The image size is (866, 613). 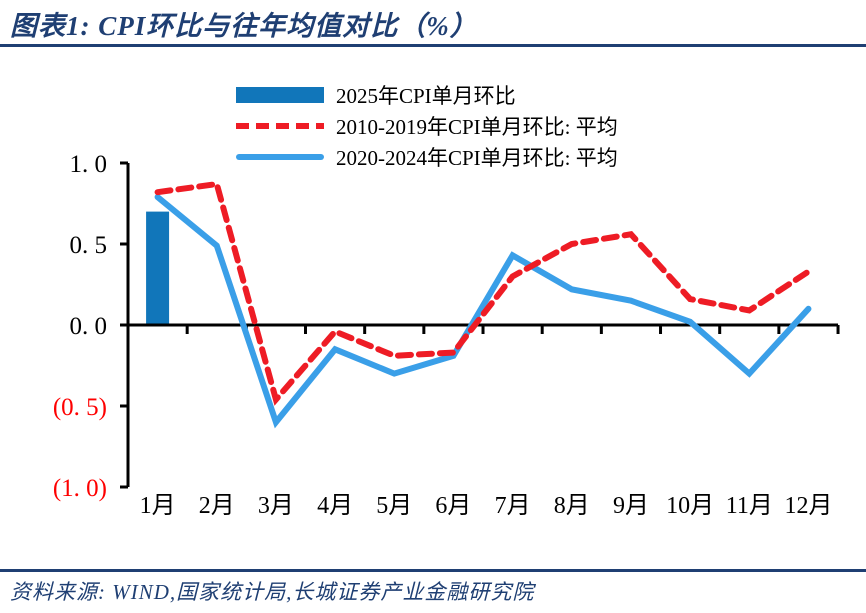 I want to click on legend-label: 2025年CPI单月环比, so click(x=426, y=95).